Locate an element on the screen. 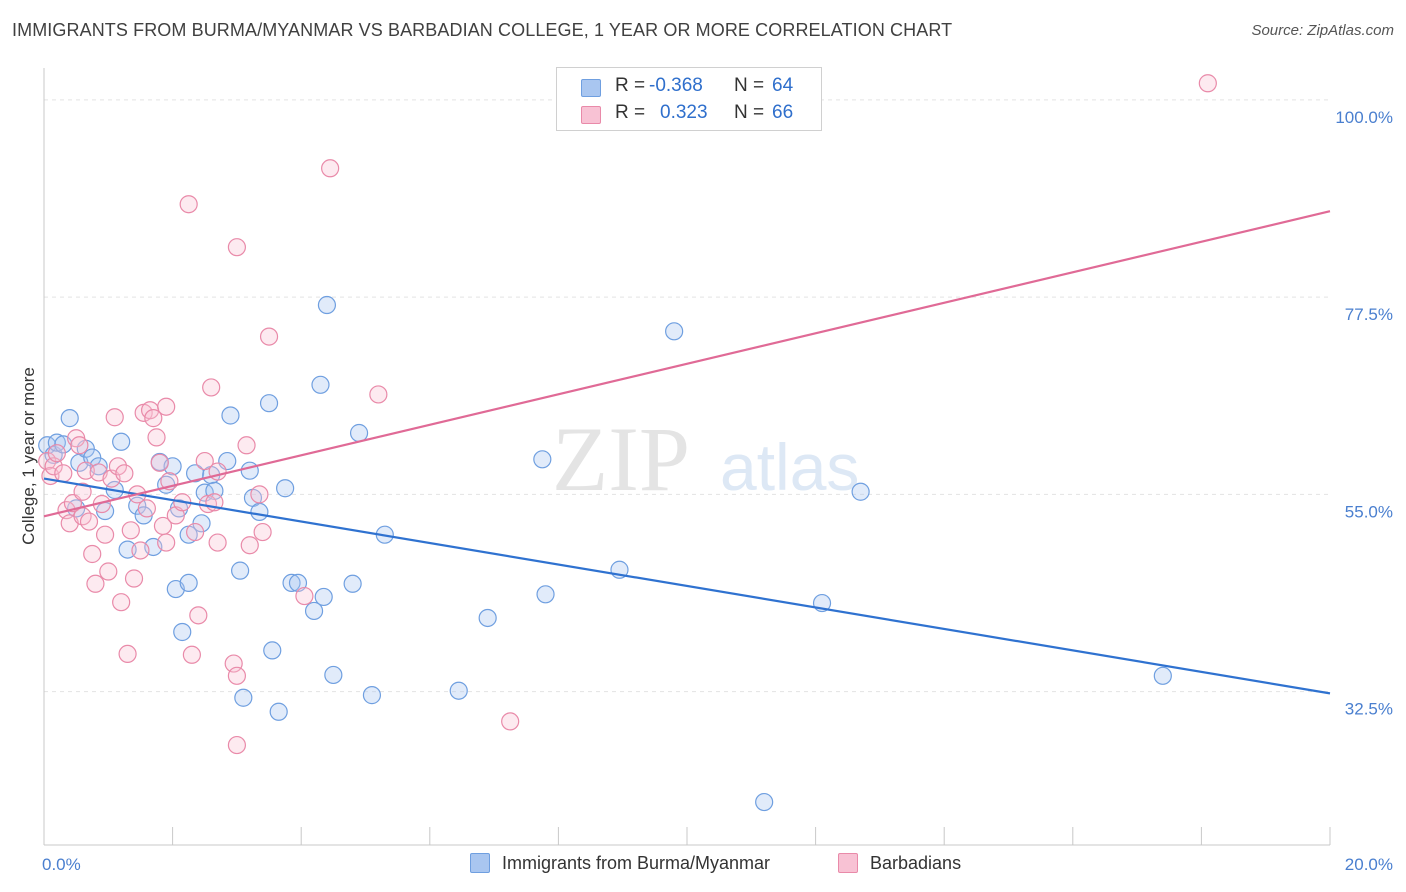 The height and width of the screenshot is (892, 1406). watermark-atlas: atlas is located at coordinates (789, 467).